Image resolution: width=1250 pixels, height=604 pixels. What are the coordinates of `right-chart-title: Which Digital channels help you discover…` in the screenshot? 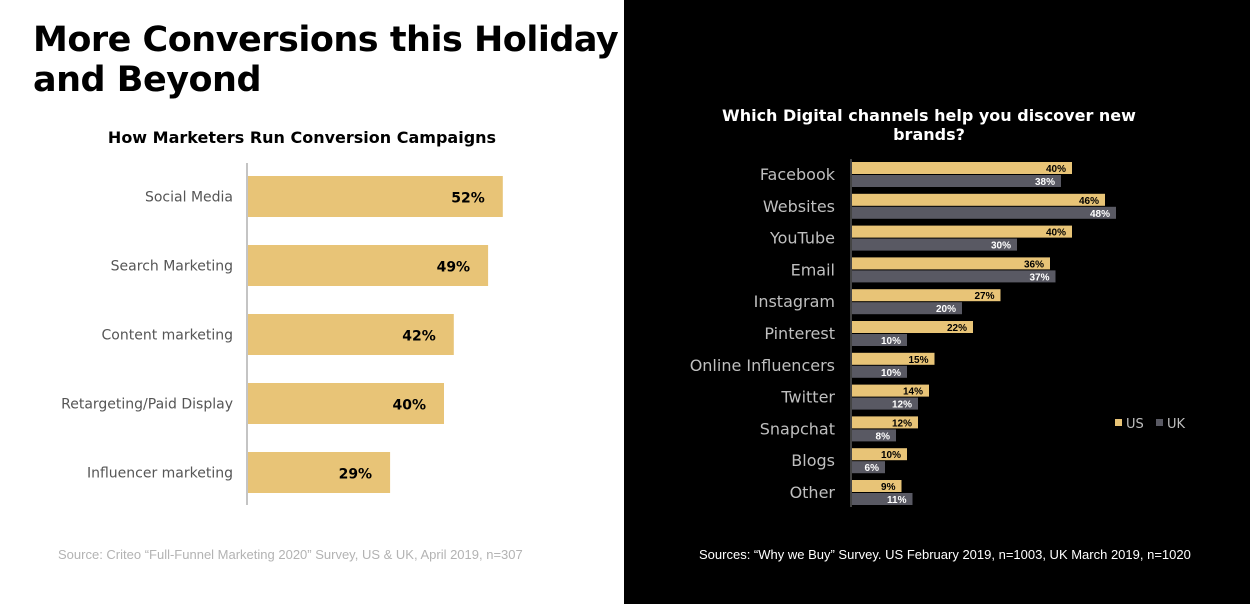 It's located at (929, 125).